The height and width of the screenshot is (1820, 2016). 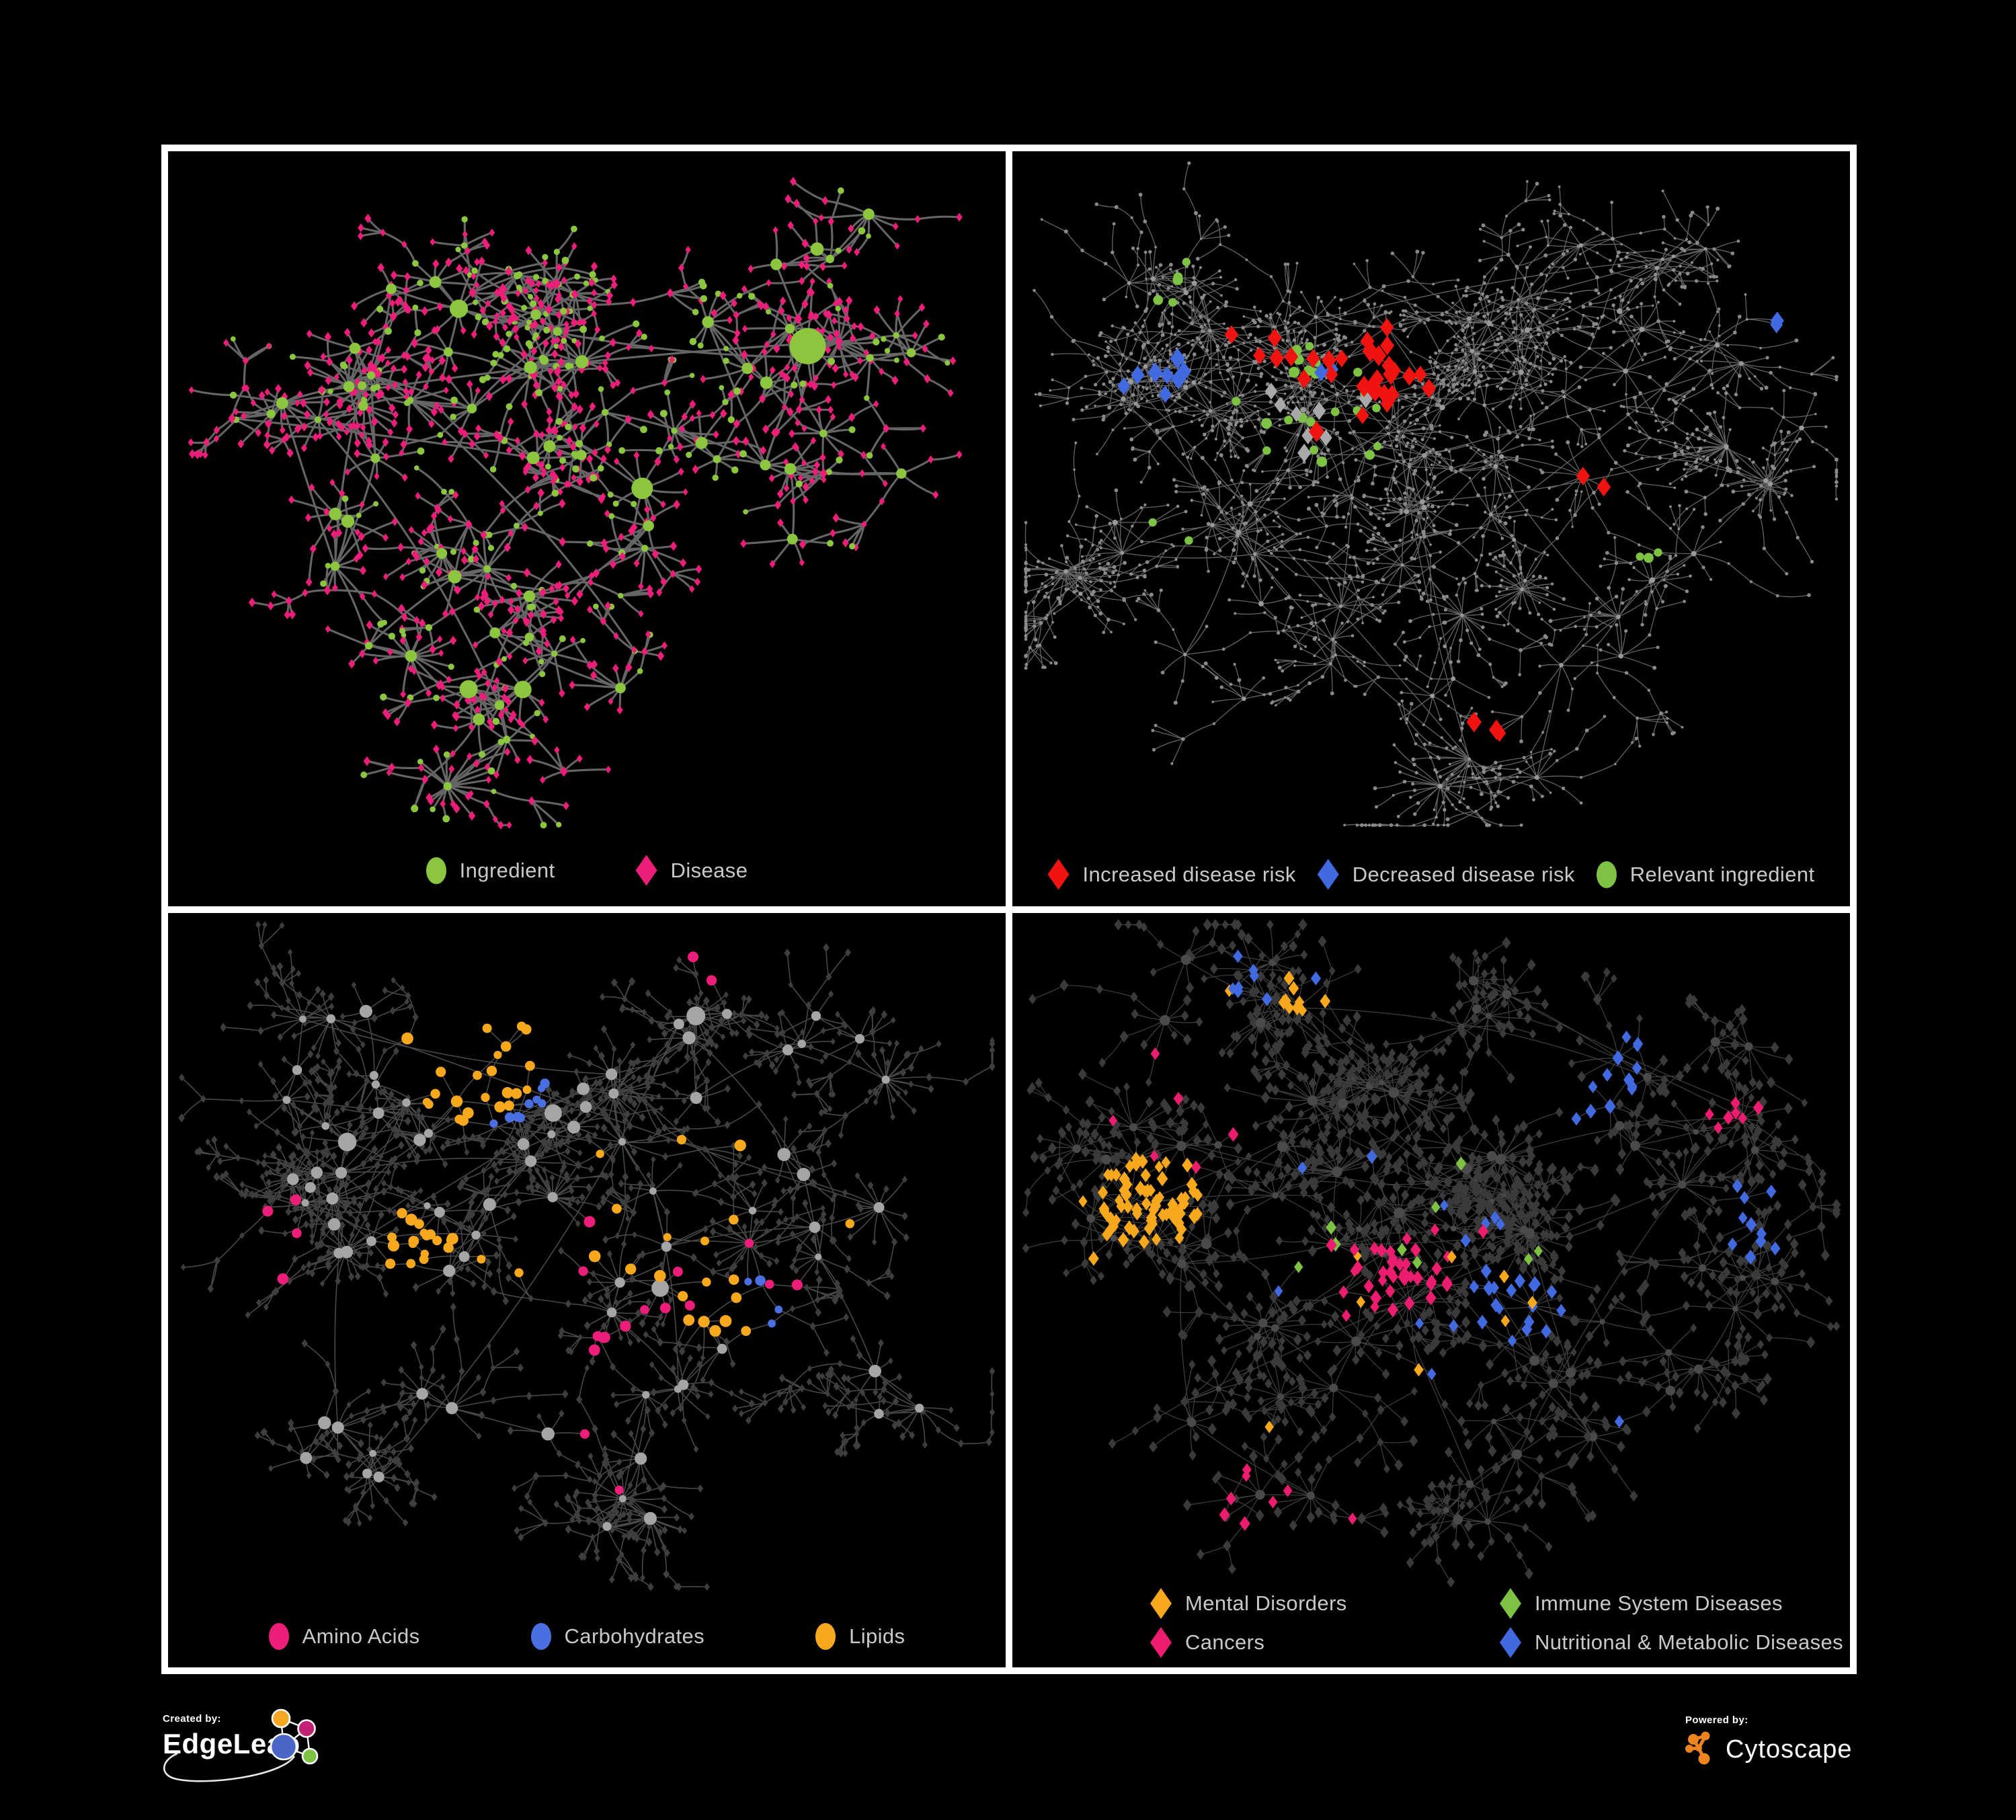 I want to click on legend-item-increased-disease-risk: Increased disease risk, so click(x=1171, y=874).